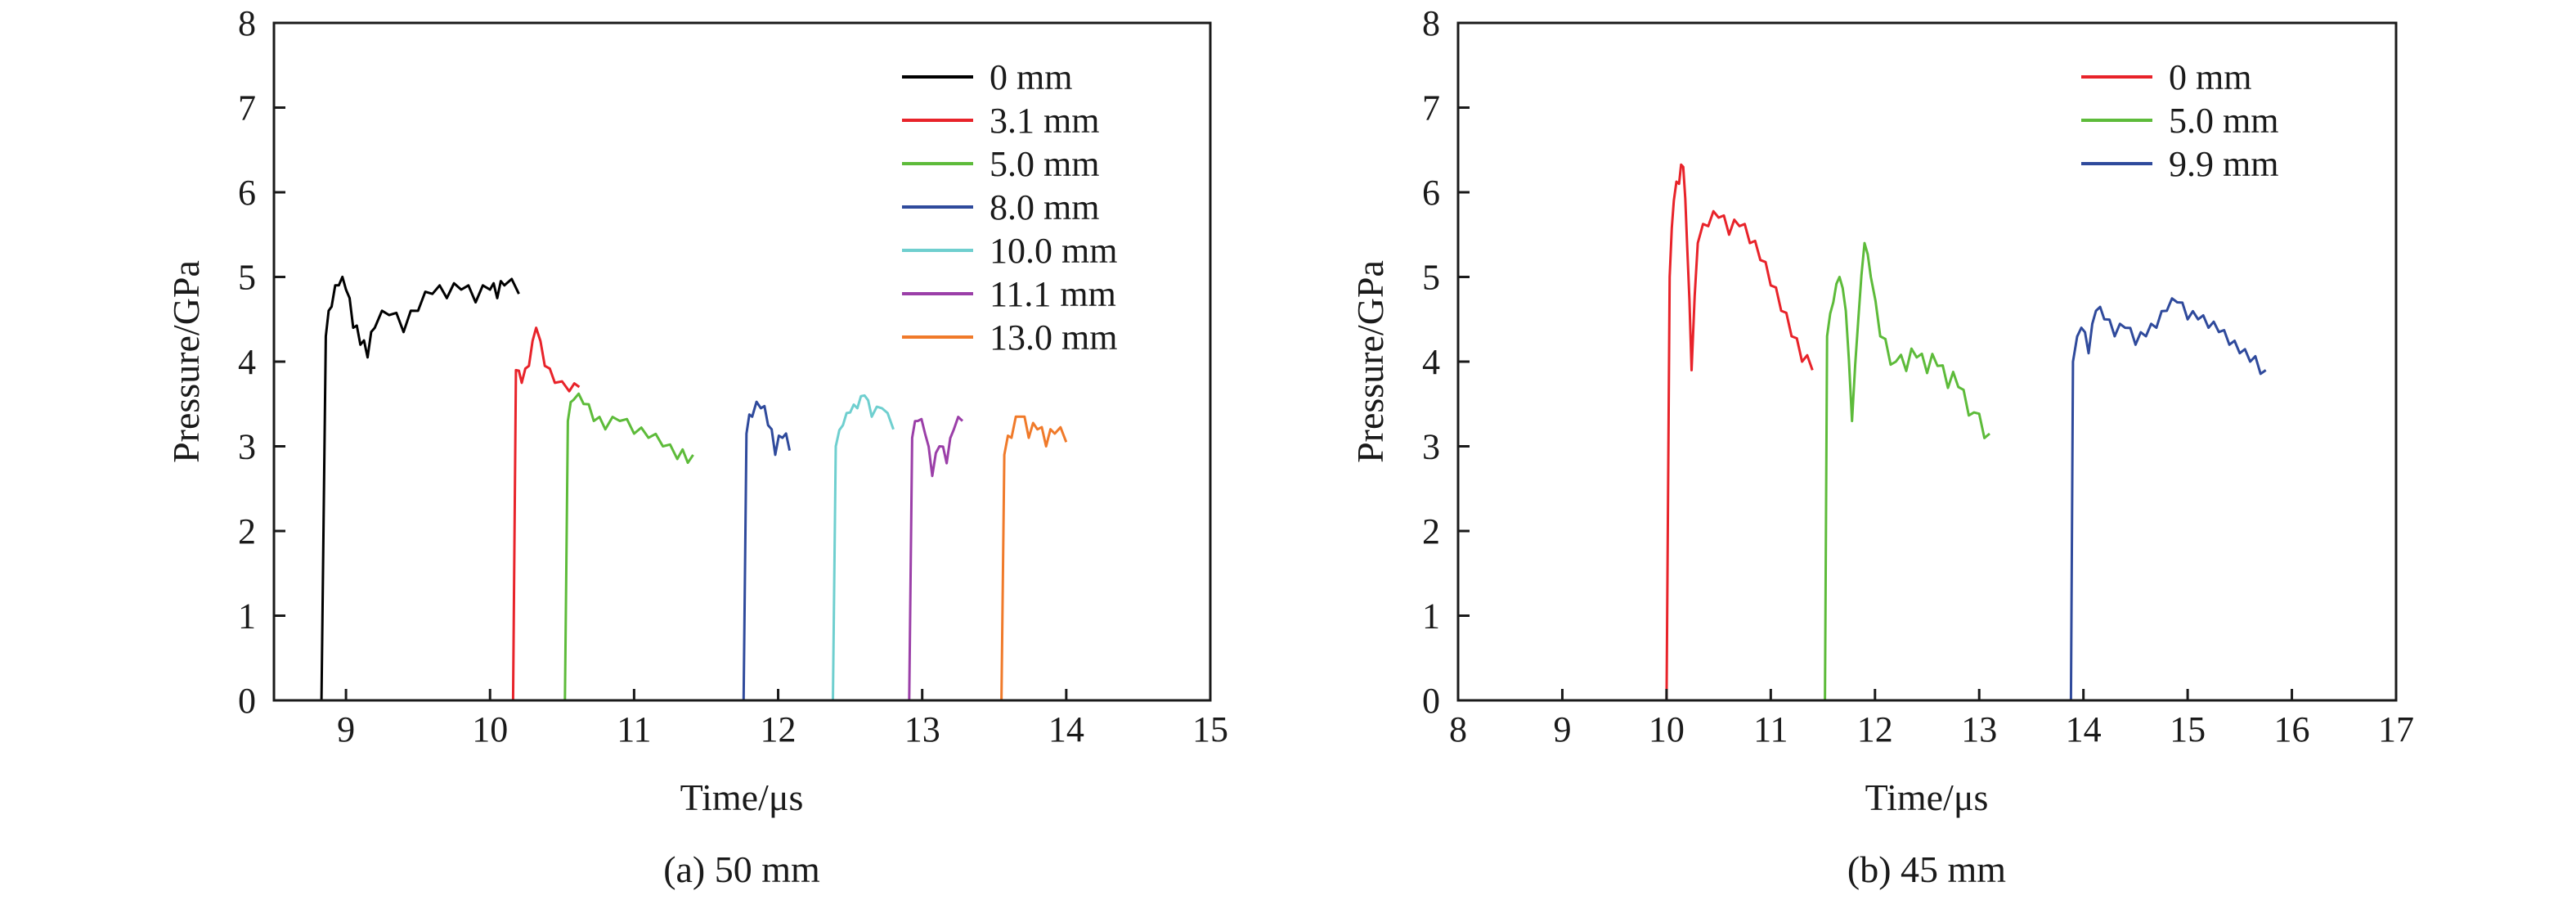  Describe the element at coordinates (922, 729) in the screenshot. I see `panel-a-x-tick-label: 13` at that location.